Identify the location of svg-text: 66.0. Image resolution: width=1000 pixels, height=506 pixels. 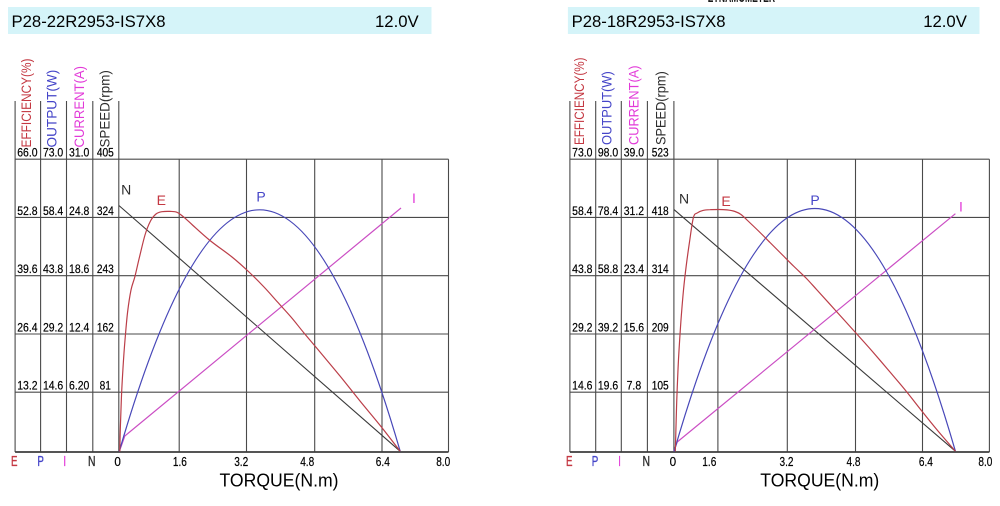
(27, 153).